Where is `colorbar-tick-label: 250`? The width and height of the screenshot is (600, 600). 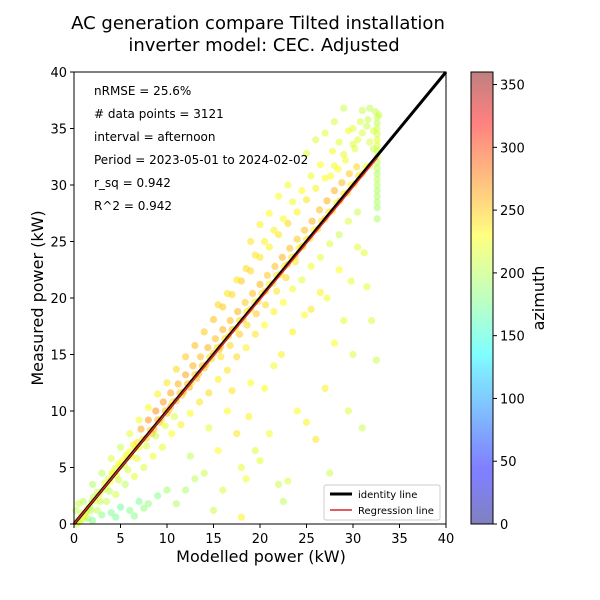
colorbar-tick-label: 250 is located at coordinates (512, 211).